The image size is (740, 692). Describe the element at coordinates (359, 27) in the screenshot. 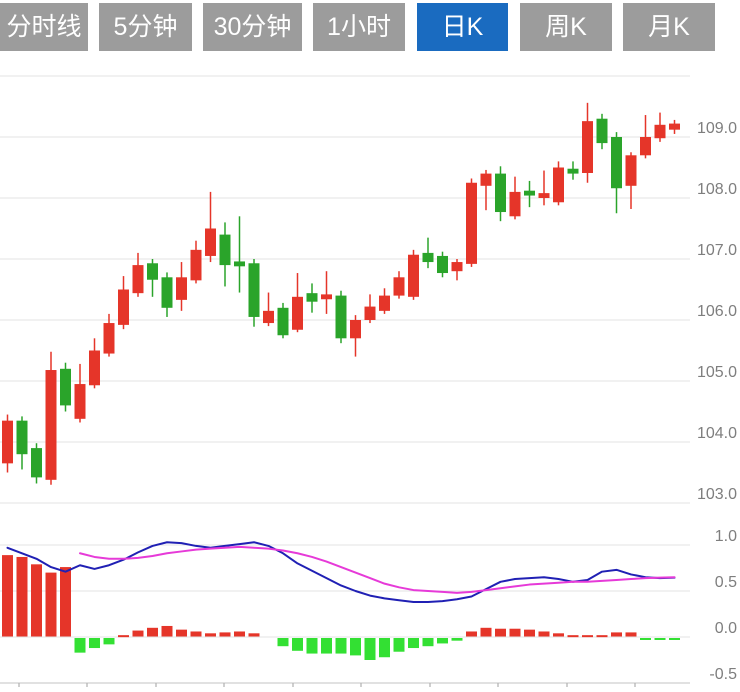

I see `tab-1小时: 1小时` at that location.